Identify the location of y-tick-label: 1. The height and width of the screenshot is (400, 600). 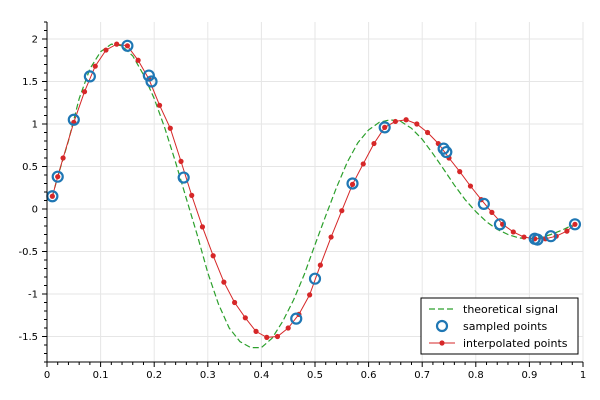
(35, 125).